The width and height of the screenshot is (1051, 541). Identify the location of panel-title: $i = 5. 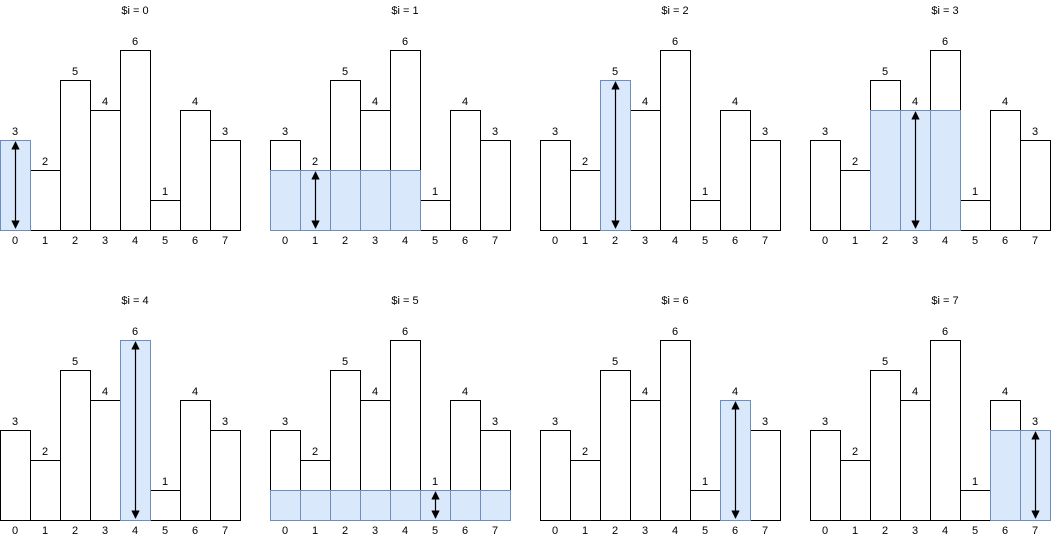
(404, 301).